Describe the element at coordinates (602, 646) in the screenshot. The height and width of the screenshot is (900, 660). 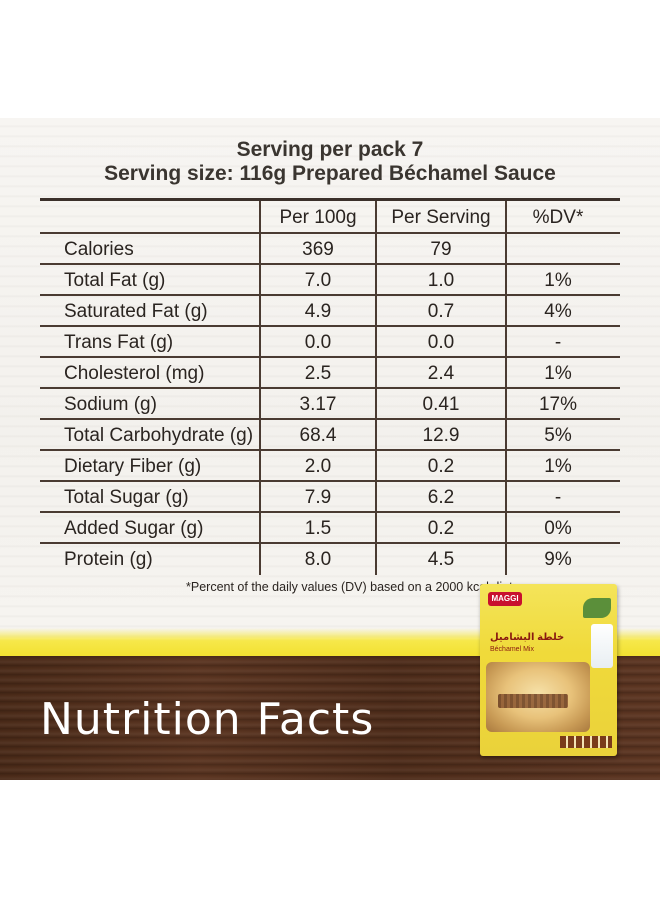
I see `milk-glass-icon` at that location.